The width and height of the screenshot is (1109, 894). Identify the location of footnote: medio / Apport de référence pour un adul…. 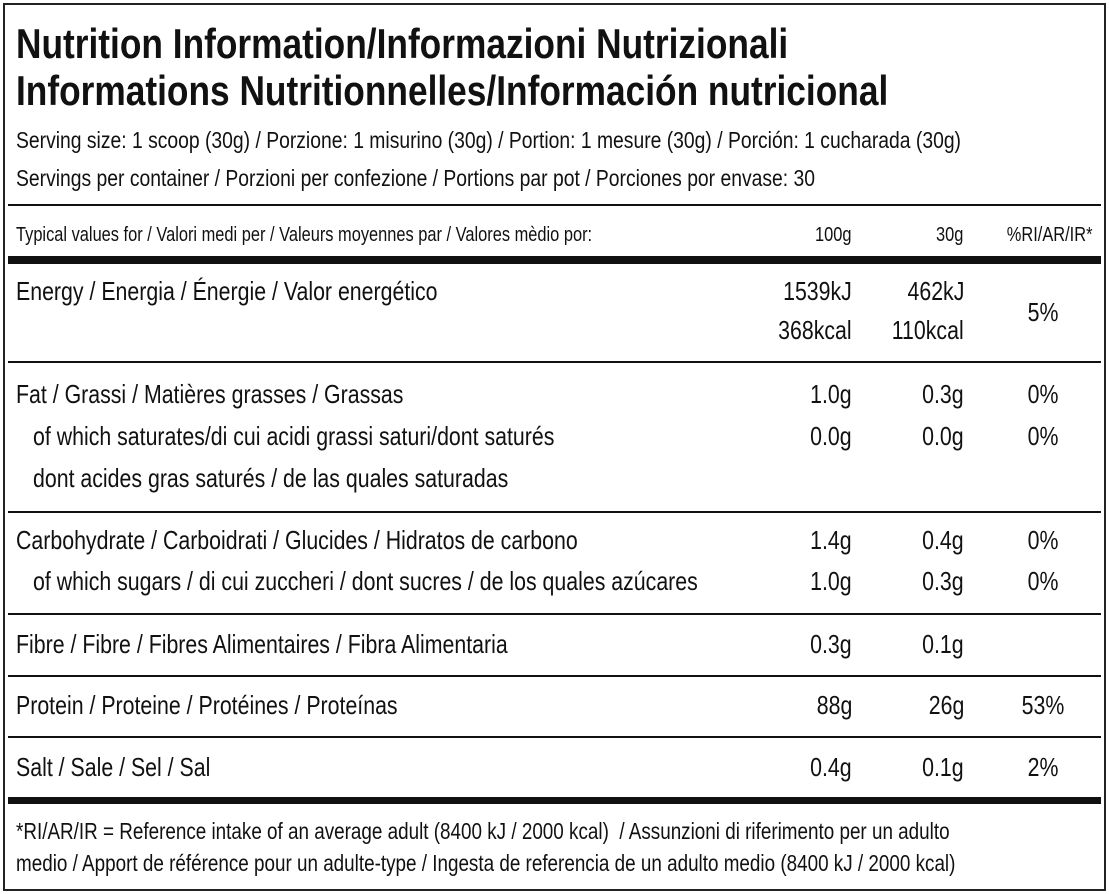
(486, 863).